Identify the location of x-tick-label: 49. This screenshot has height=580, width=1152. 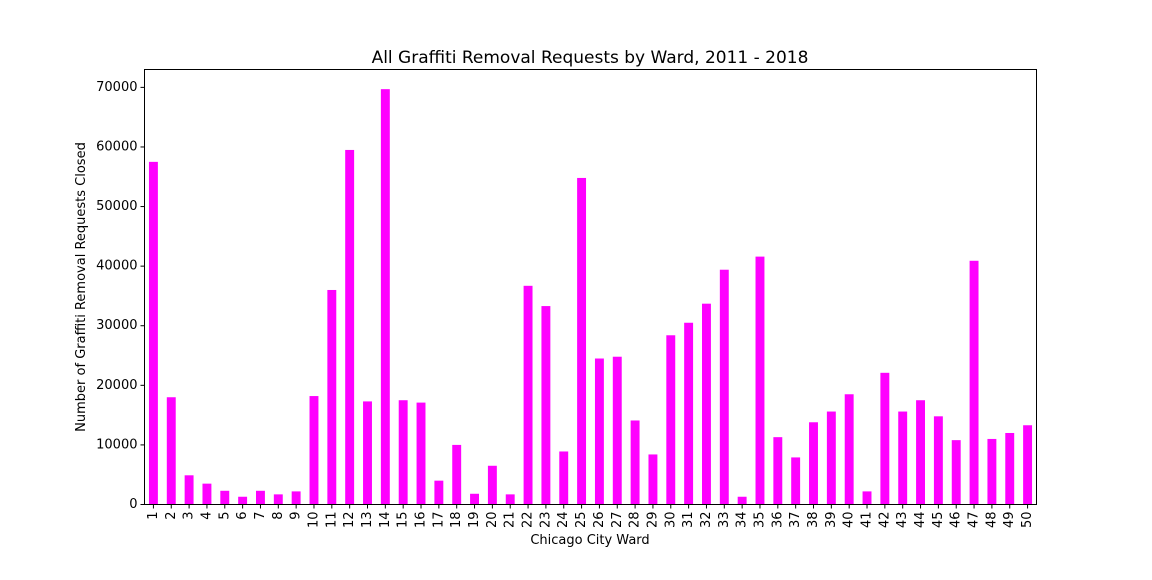
(1009, 520).